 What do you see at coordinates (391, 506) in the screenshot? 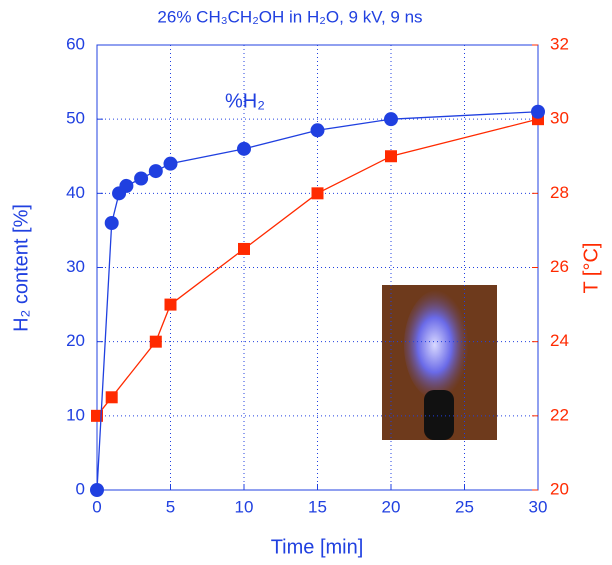
I see `x-tick-label: 20` at bounding box center [391, 506].